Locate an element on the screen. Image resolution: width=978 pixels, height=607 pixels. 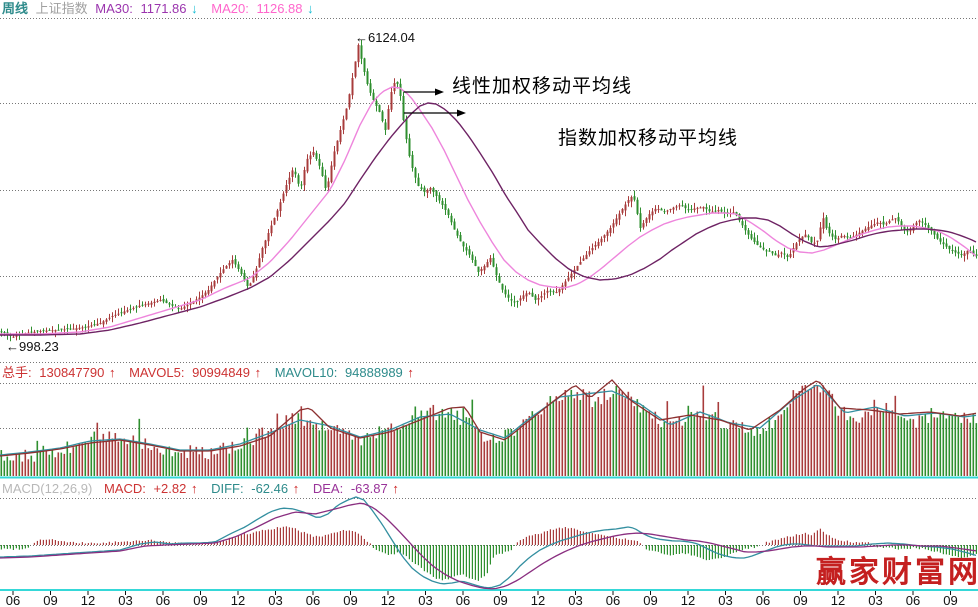
ma30-label: MA30: is located at coordinates (114, 8).